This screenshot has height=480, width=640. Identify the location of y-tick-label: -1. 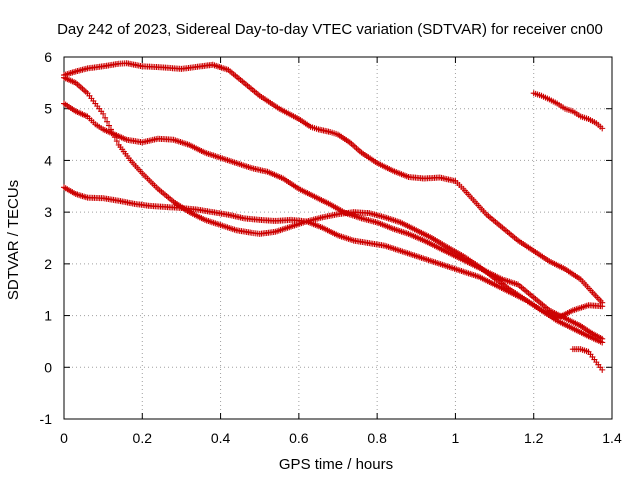
(46, 419).